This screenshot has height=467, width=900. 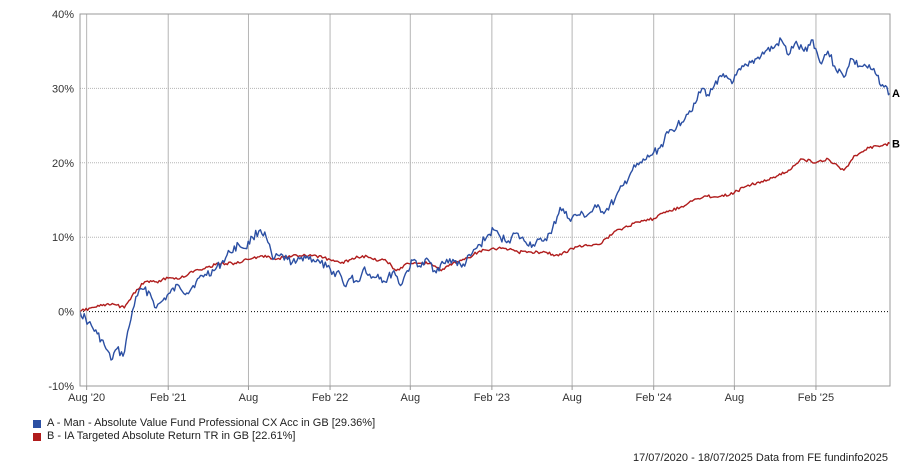 What do you see at coordinates (896, 144) in the screenshot?
I see `series-b-end-label: B` at bounding box center [896, 144].